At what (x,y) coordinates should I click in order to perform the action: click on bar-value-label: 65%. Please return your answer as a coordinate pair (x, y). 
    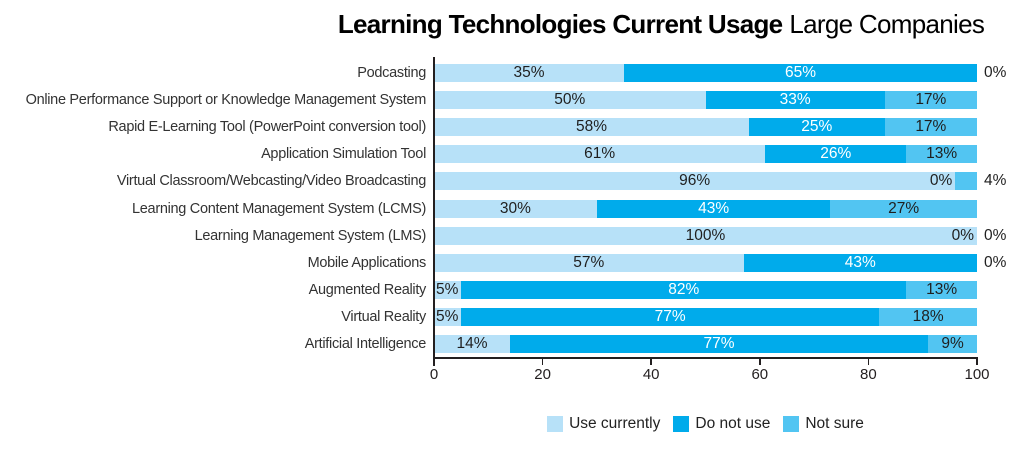
    Looking at the image, I should click on (801, 72).